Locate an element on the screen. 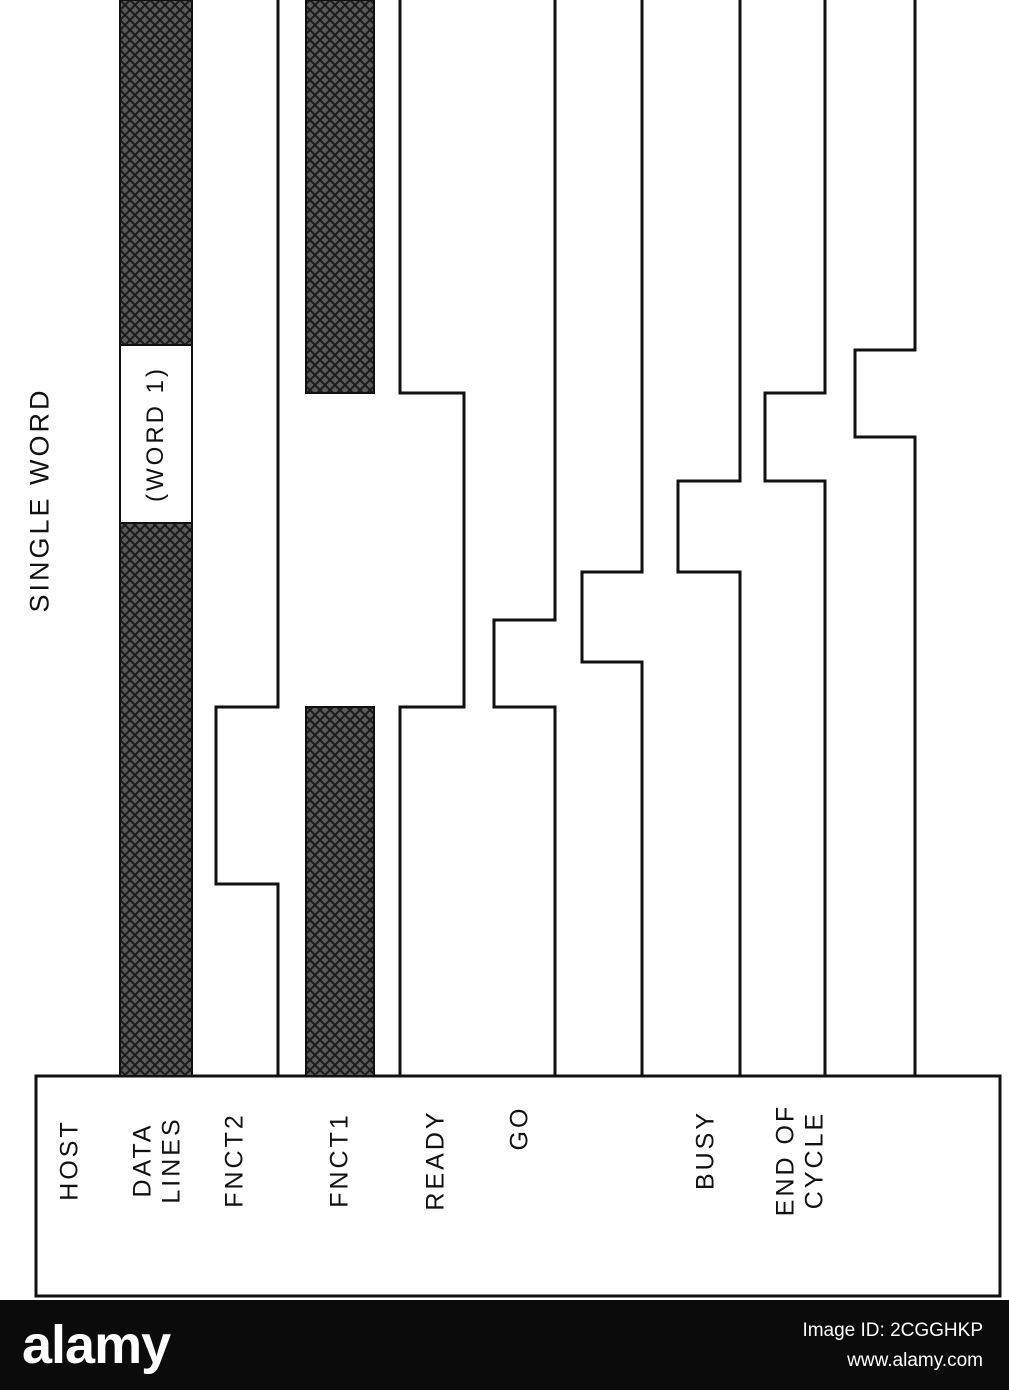 This screenshot has height=1390, width=1009. extra-waveform is located at coordinates (885, 538).